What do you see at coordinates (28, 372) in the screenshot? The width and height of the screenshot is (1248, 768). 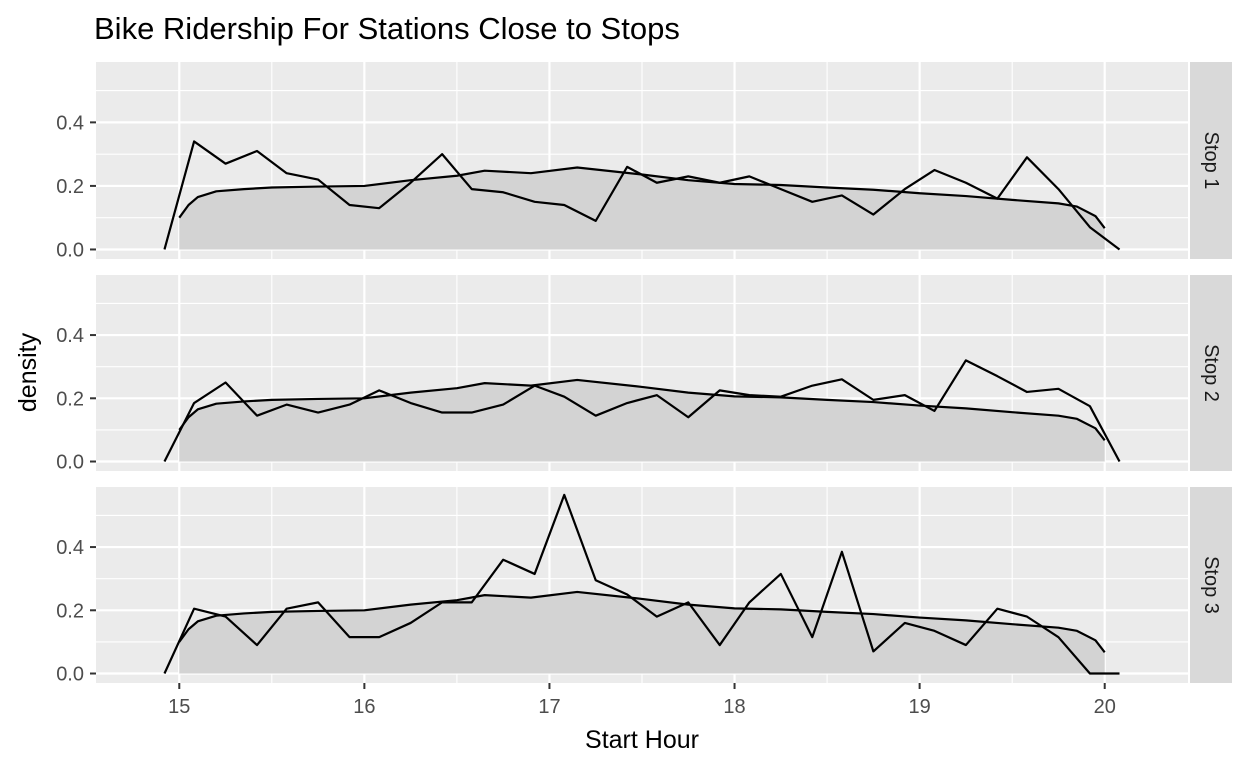 I see `y-axis-title: density` at bounding box center [28, 372].